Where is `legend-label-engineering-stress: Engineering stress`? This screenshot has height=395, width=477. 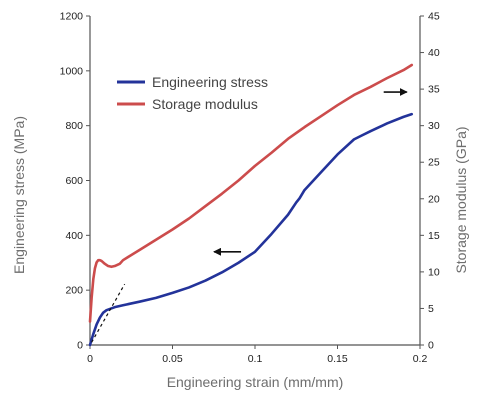
legend-label-engineering-stress: Engineering stress is located at coordinates (210, 82).